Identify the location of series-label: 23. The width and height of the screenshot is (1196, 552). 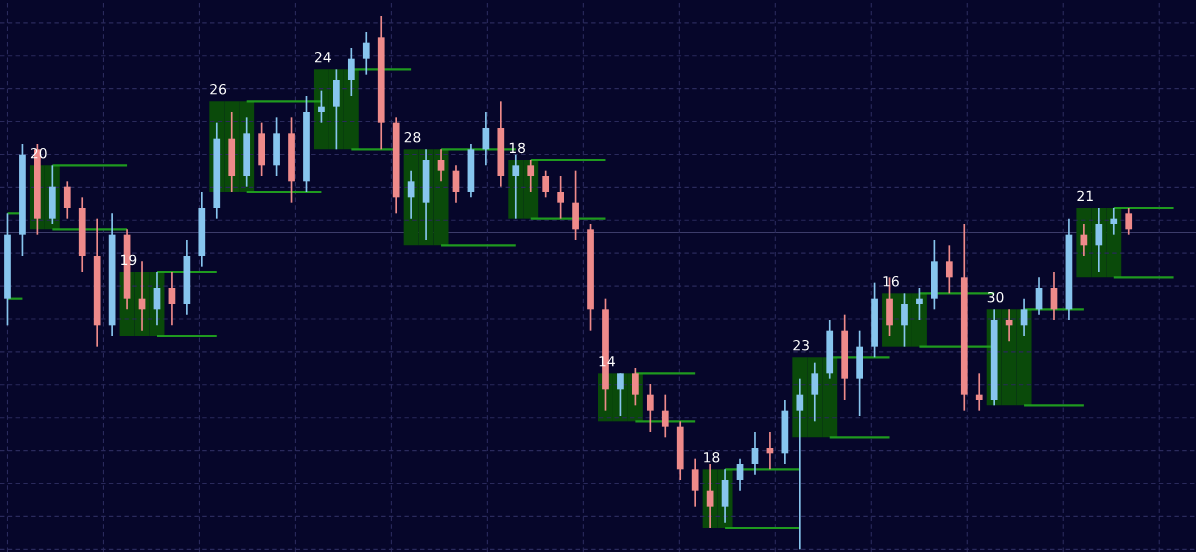
(801, 345).